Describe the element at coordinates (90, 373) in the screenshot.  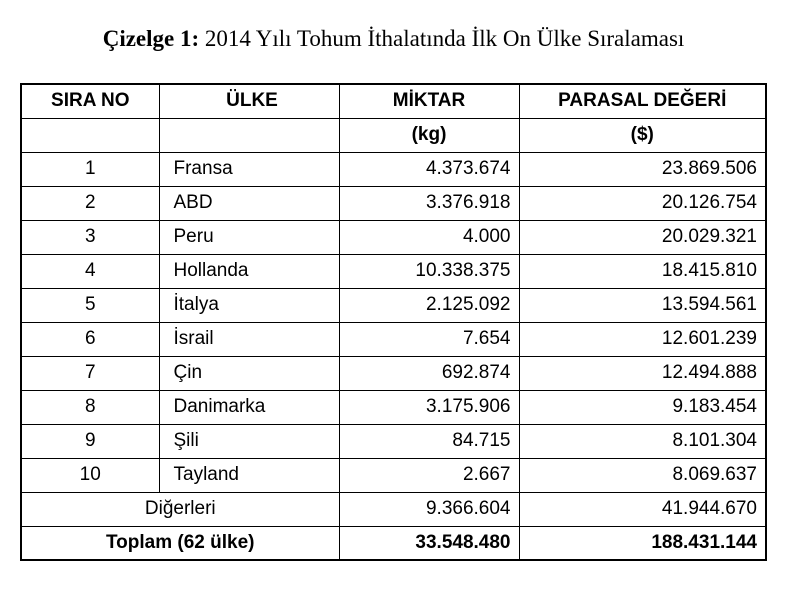
I see `cell: 7` at that location.